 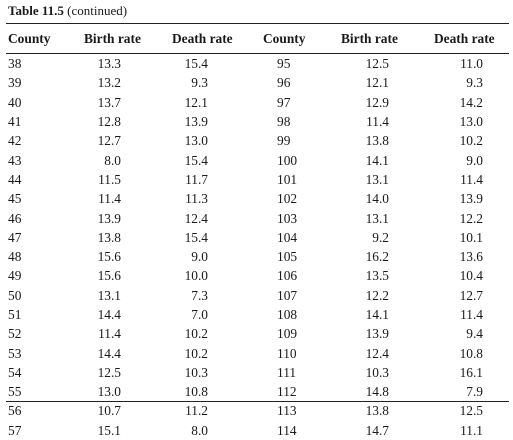 What do you see at coordinates (109, 257) in the screenshot?
I see `cell-birth-rate-left: 15.6` at bounding box center [109, 257].